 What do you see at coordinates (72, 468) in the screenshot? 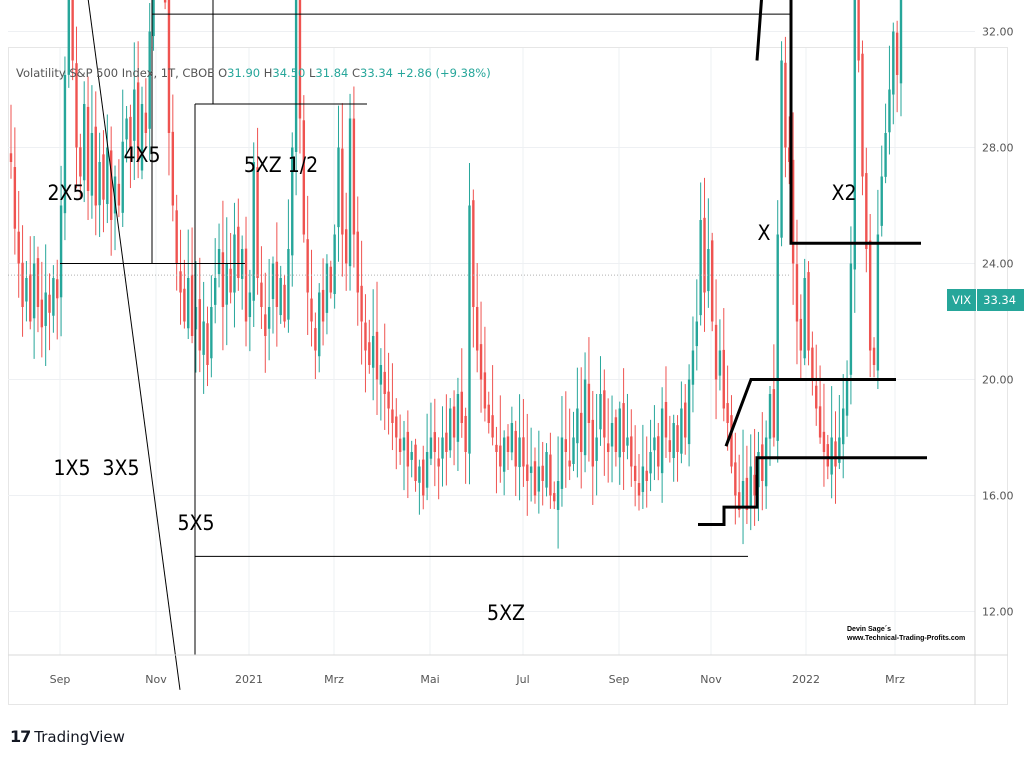
I see `wave-label: 1X5` at bounding box center [72, 468].